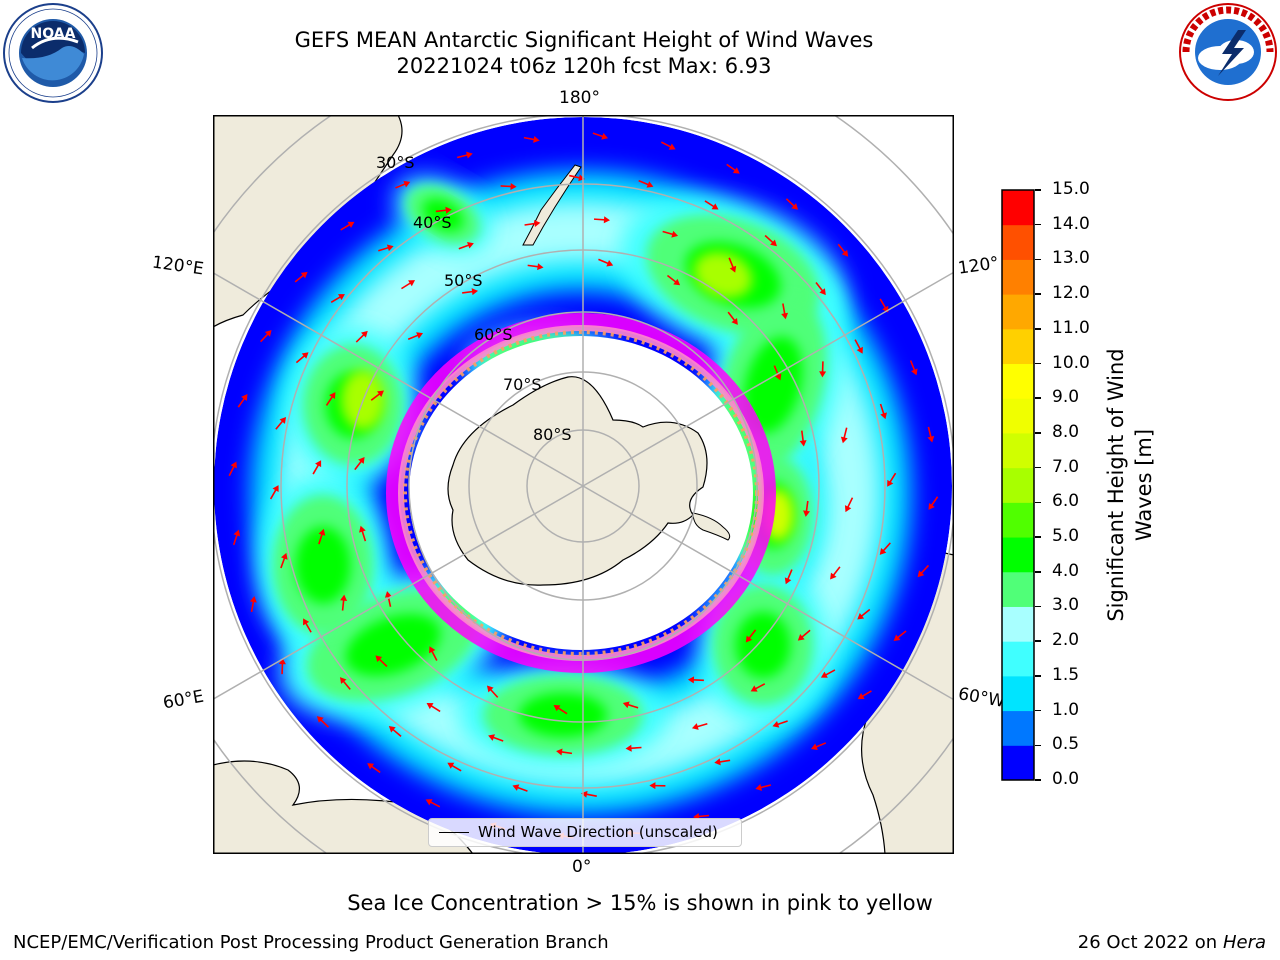 Image resolution: width=1280 pixels, height=960 pixels. Describe the element at coordinates (585, 832) in the screenshot. I see `map-legend: Wind Wave Direction (unscaled)` at that location.